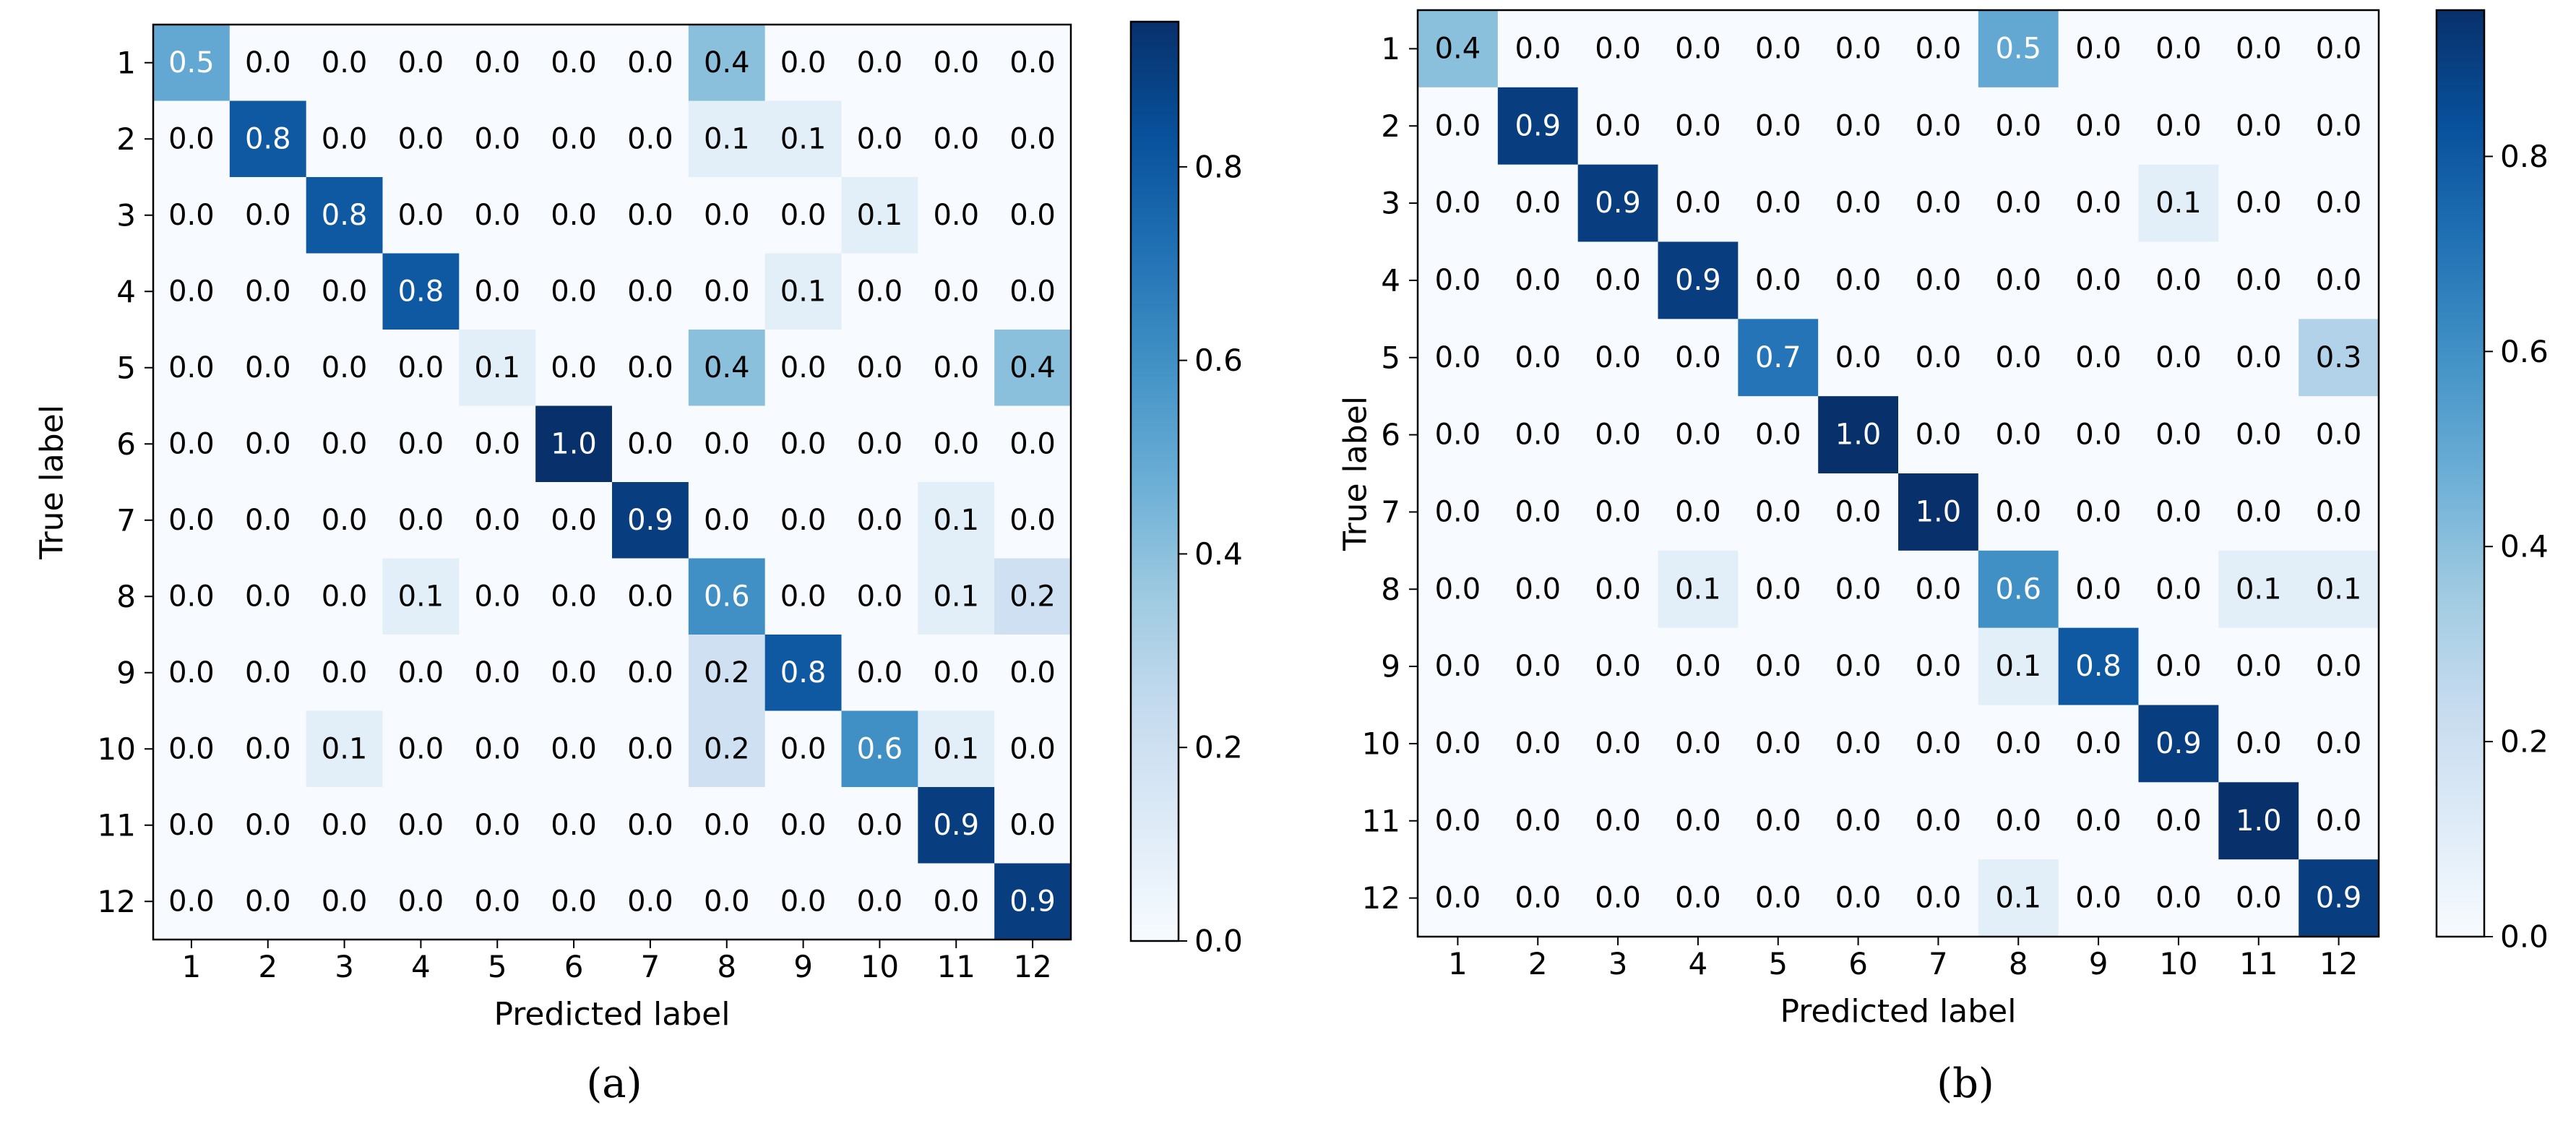 The width and height of the screenshot is (2576, 1126). I want to click on x-tick-label: 5, so click(497, 967).